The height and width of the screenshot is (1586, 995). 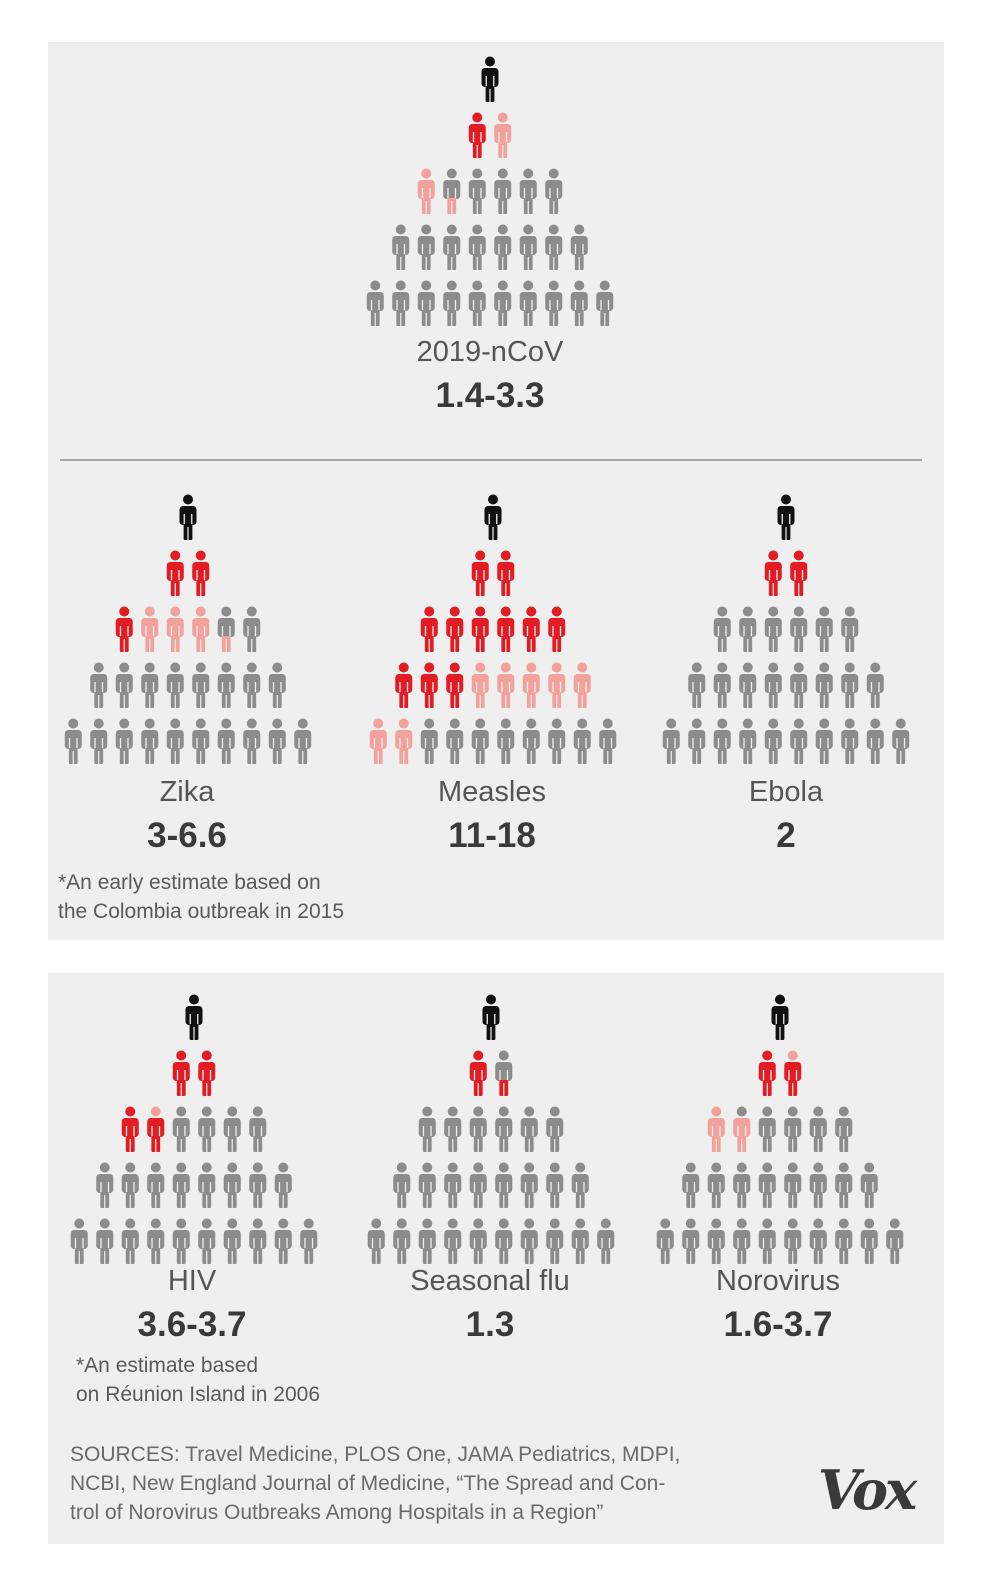 What do you see at coordinates (491, 1129) in the screenshot?
I see `pyramid-seasonal-flu` at bounding box center [491, 1129].